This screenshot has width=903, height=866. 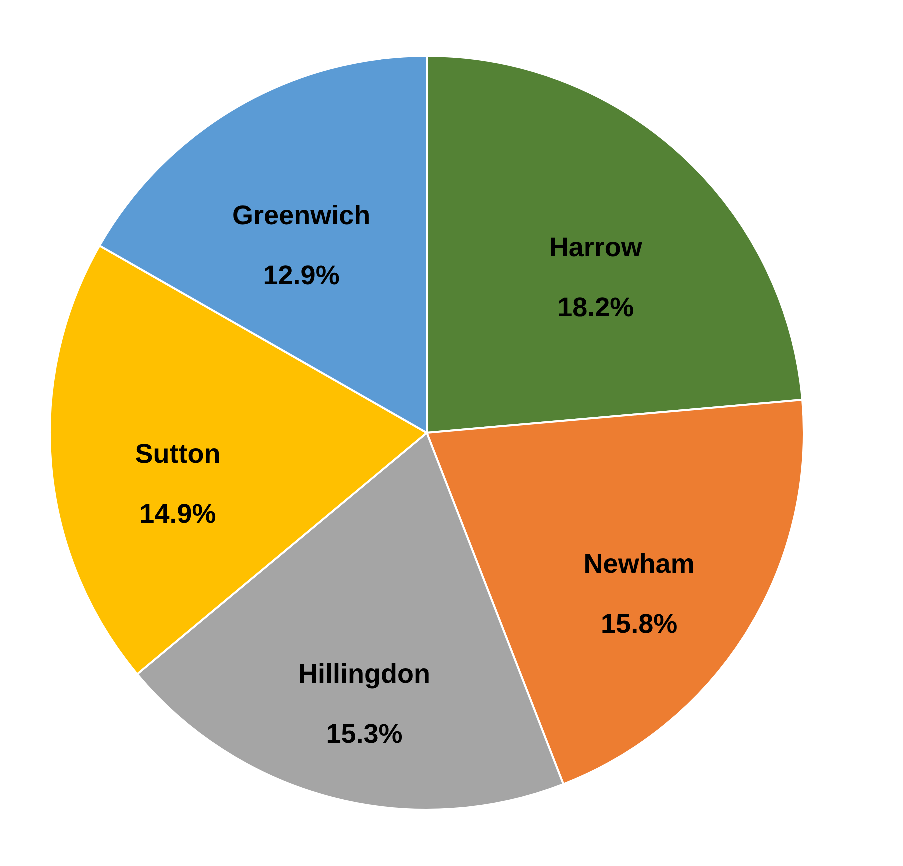 What do you see at coordinates (178, 513) in the screenshot?
I see `data-label: 14.9%` at bounding box center [178, 513].